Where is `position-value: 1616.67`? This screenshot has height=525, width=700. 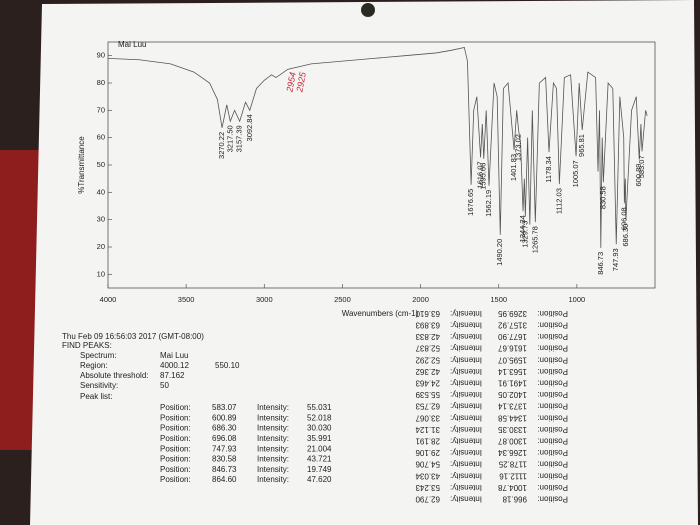
position-value: 1616.67 is located at coordinates (512, 348).